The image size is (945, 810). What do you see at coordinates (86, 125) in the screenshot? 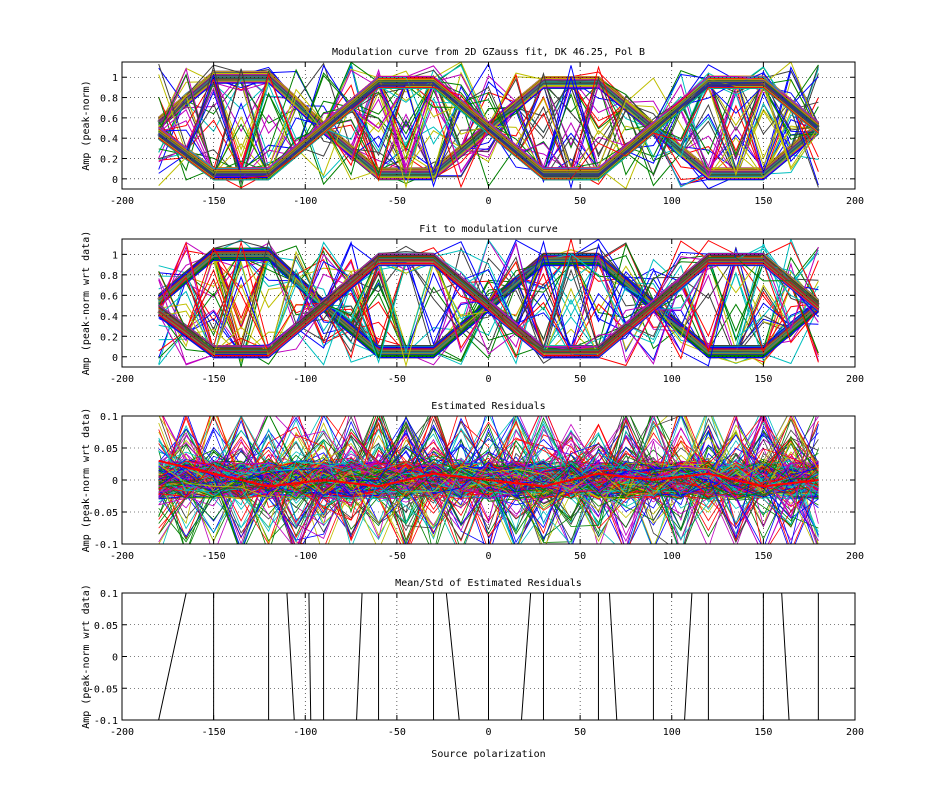
I see `y-axis-label: Amp (peak-norm)` at bounding box center [86, 125].